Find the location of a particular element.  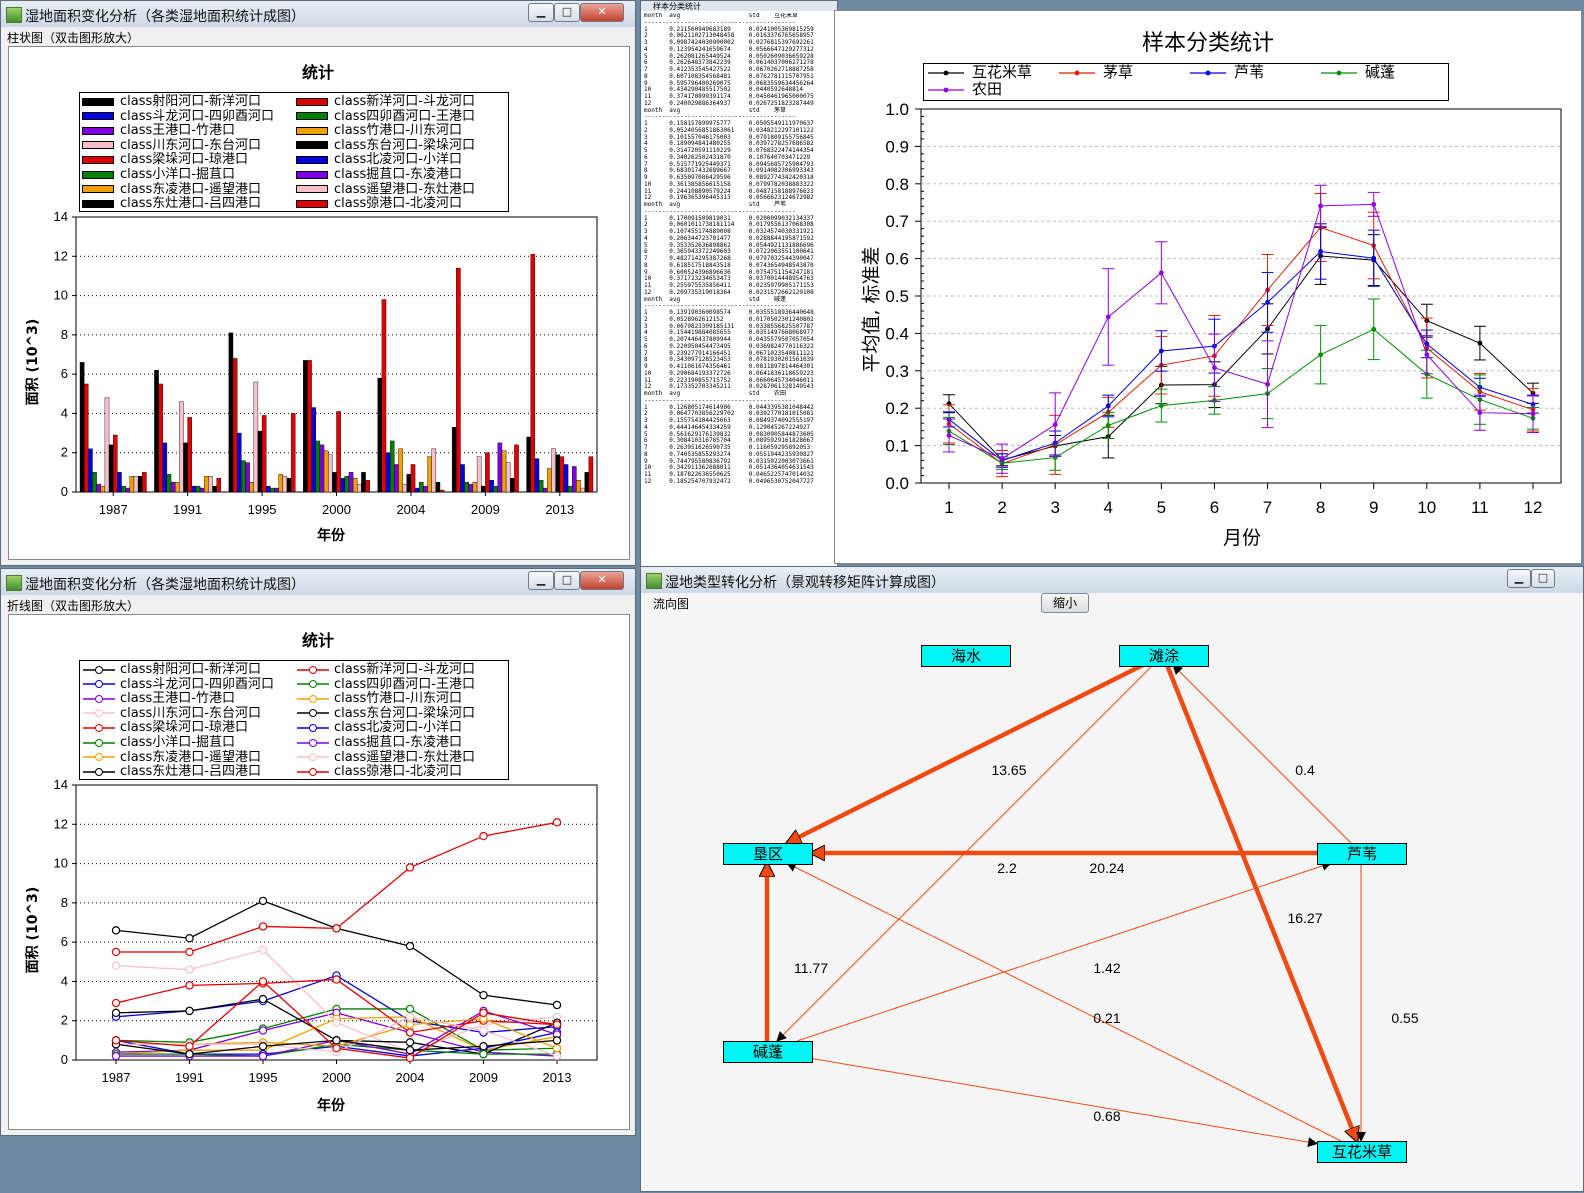

flow-node-suaeda: 碱蓬 is located at coordinates (768, 1052).